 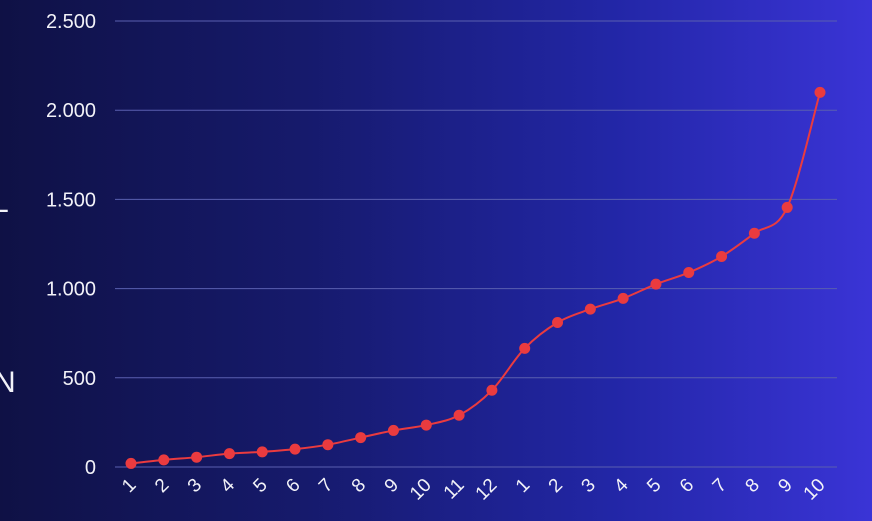 I want to click on y-axis: 0 500 1.000 1.500 2.000 2.500, so click(x=71, y=245).